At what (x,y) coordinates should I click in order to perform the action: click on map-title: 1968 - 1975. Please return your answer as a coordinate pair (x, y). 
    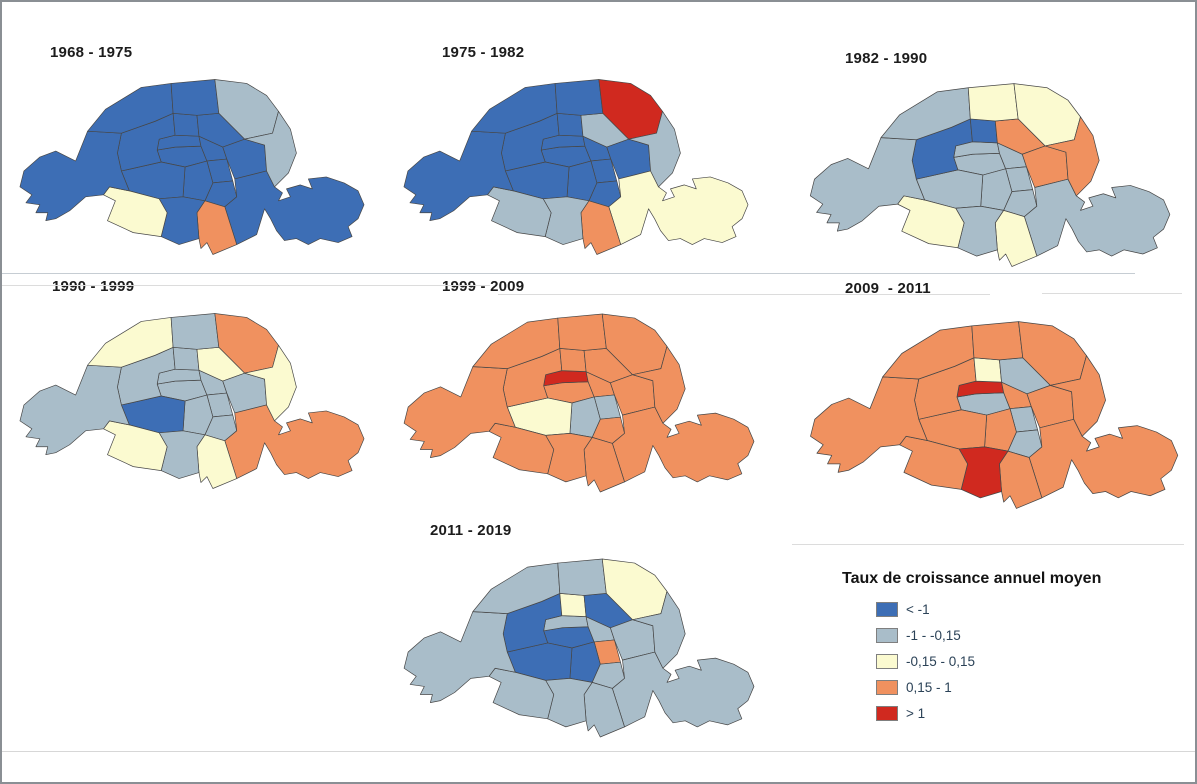
    Looking at the image, I should click on (91, 52).